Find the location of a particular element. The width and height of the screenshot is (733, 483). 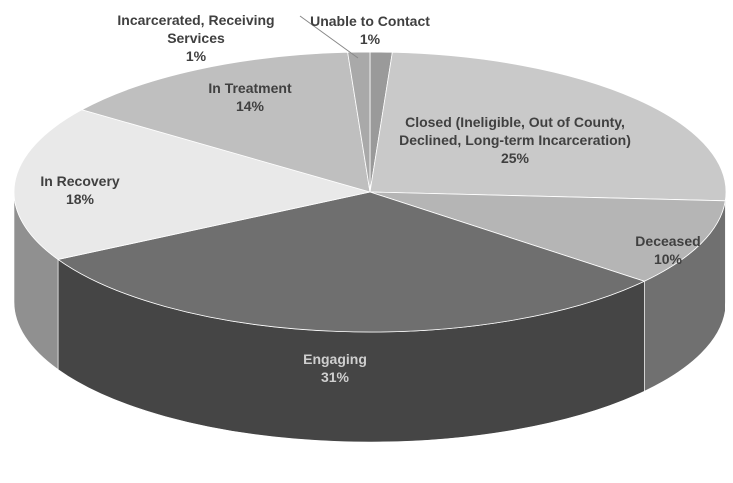

category-name: In Recovery is located at coordinates (80, 181).